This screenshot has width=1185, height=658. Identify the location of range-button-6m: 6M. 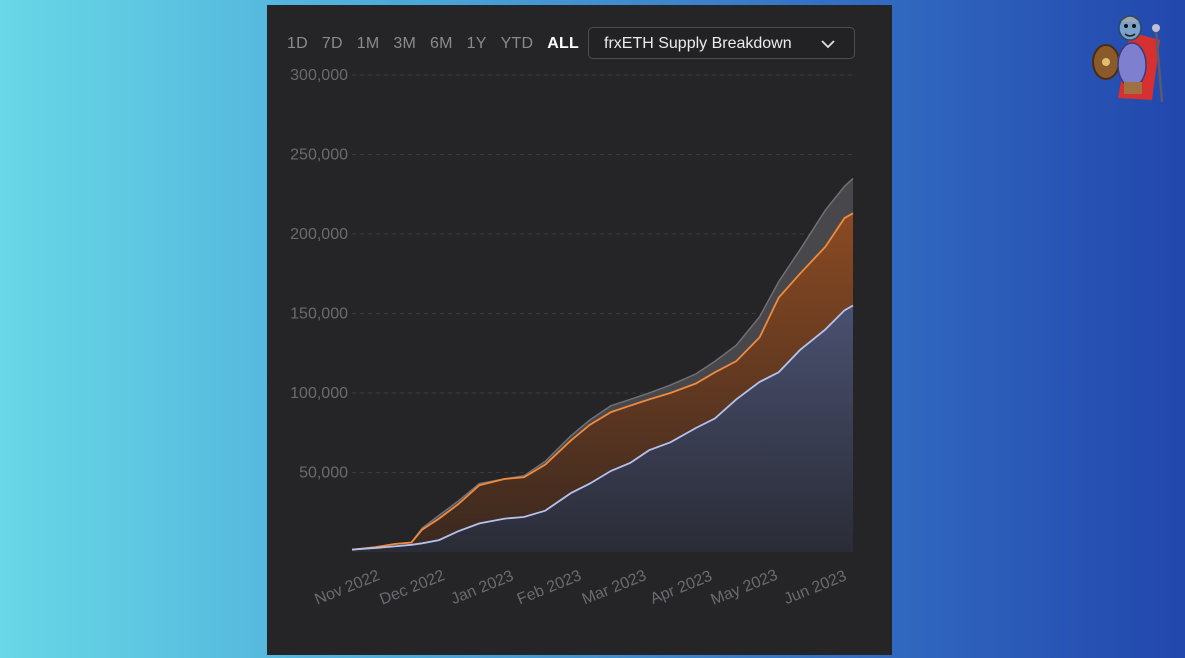
(441, 43).